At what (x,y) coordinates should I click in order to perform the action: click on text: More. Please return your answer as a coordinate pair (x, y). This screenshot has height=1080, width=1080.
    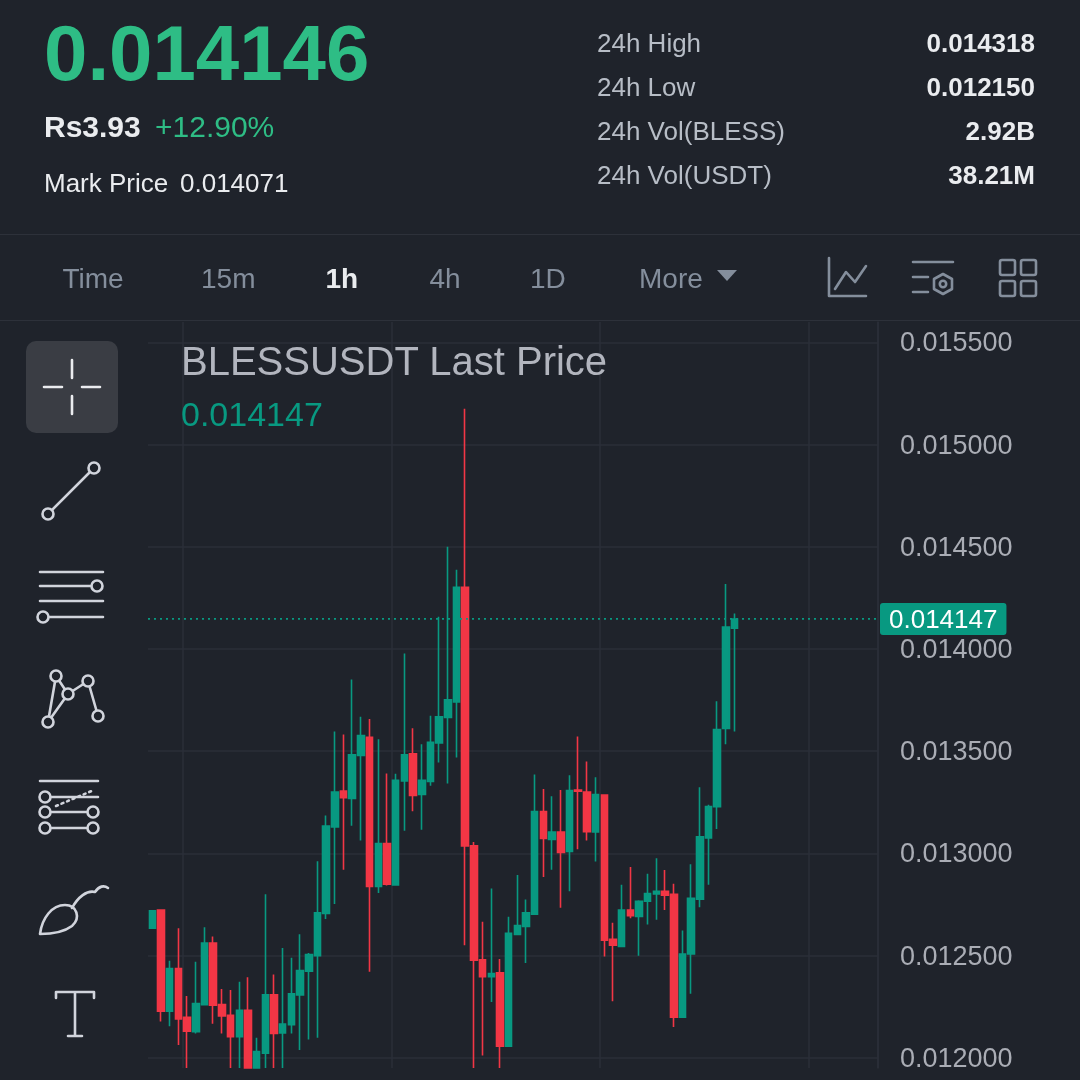
    Looking at the image, I should click on (671, 278).